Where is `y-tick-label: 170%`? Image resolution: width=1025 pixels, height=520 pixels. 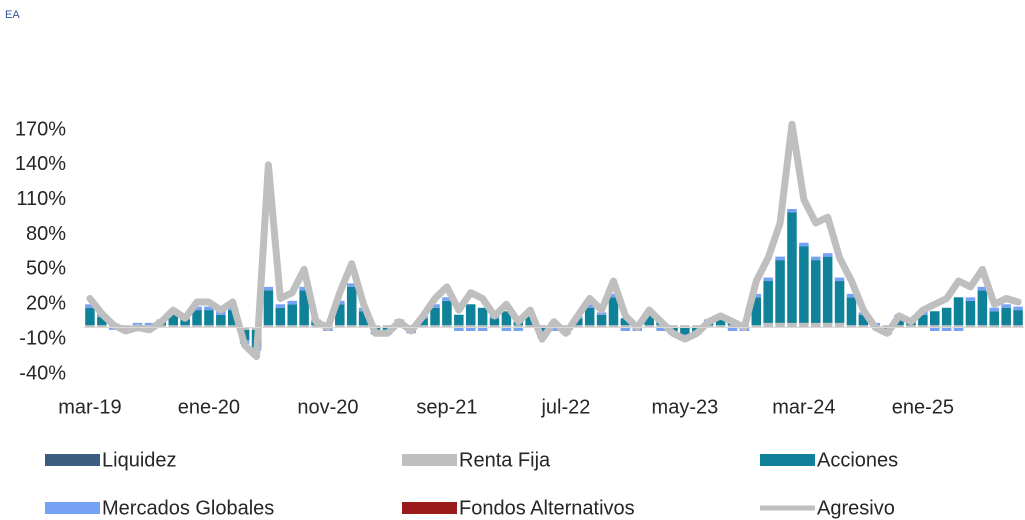
y-tick-label: 170% is located at coordinates (40, 129).